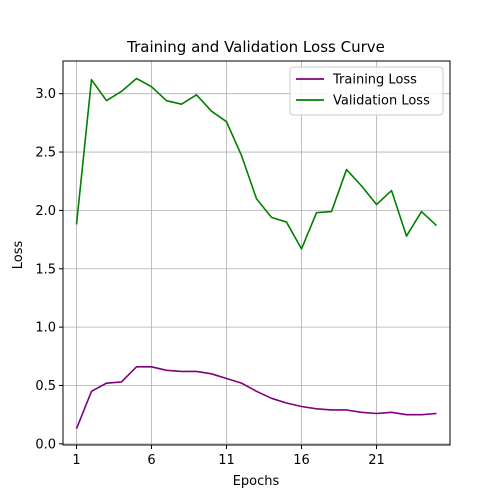  Describe the element at coordinates (45, 328) in the screenshot. I see `y-tick-label: 1.0` at that location.